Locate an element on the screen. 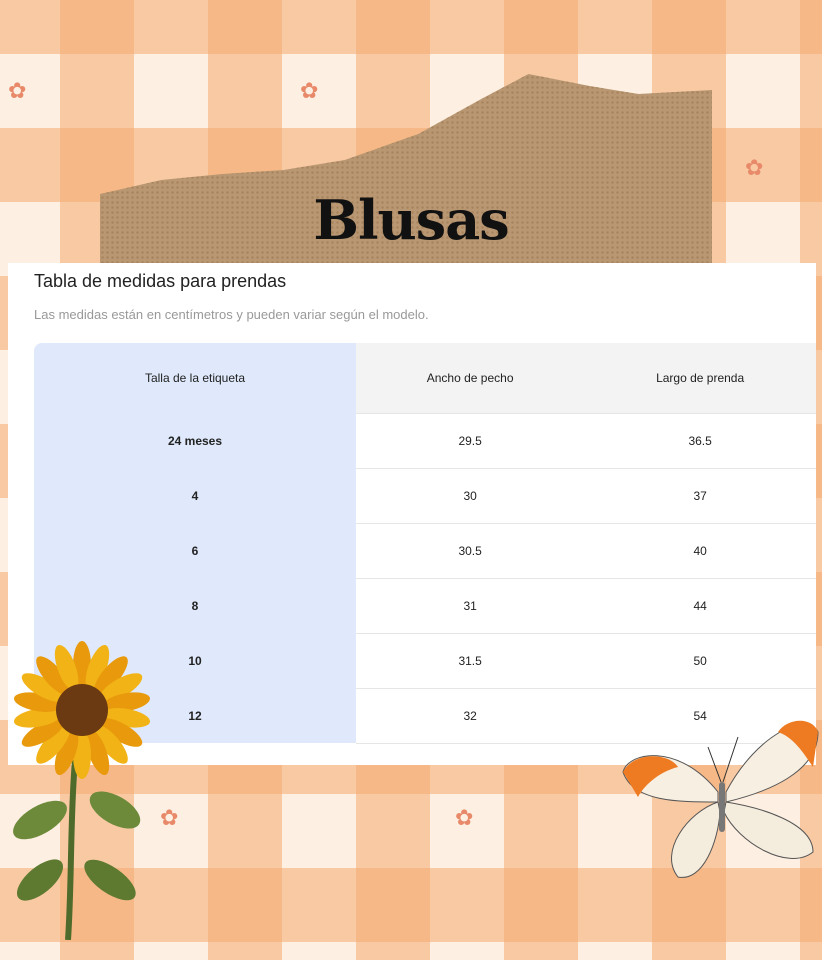 The width and height of the screenshot is (822, 960). garment-length-cell: 44 is located at coordinates (700, 606).